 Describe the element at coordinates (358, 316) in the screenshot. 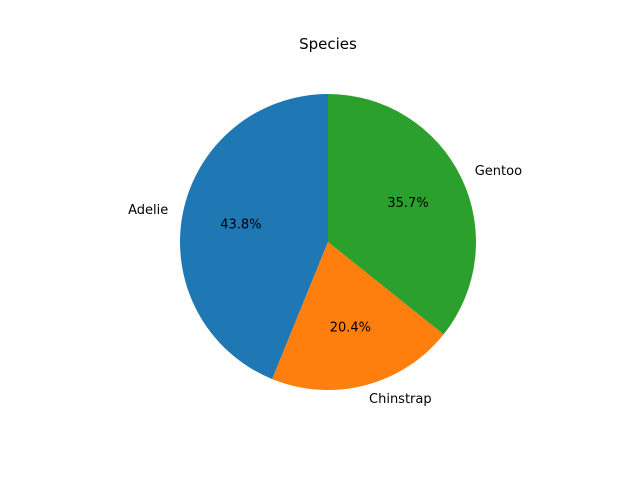

I see `pie-slice-chinstrap` at that location.